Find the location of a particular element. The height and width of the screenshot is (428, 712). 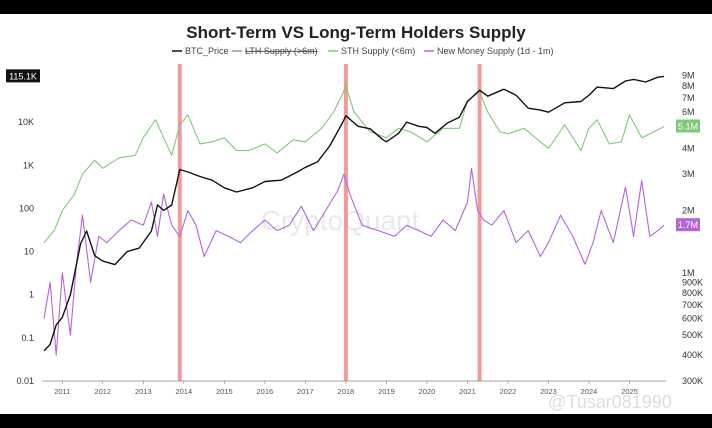

right-tick-label-300K: 300K is located at coordinates (692, 381).